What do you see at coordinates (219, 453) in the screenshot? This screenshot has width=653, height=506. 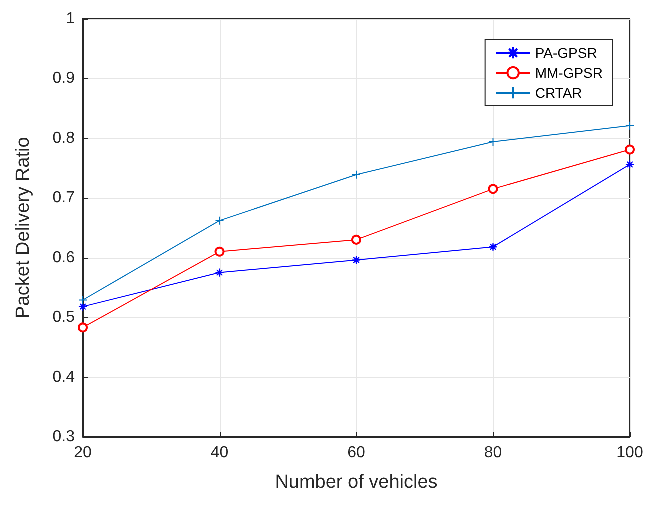 I see `x-tick-label: 40` at bounding box center [219, 453].